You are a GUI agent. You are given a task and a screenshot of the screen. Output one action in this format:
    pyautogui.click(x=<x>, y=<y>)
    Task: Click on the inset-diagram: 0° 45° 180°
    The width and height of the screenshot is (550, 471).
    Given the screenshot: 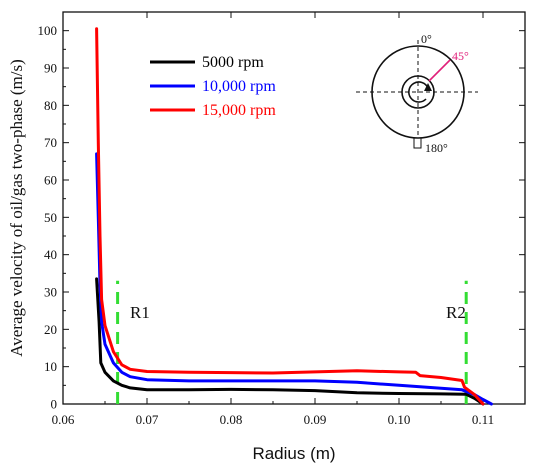 What is the action you would take?
    pyautogui.click(x=417, y=93)
    